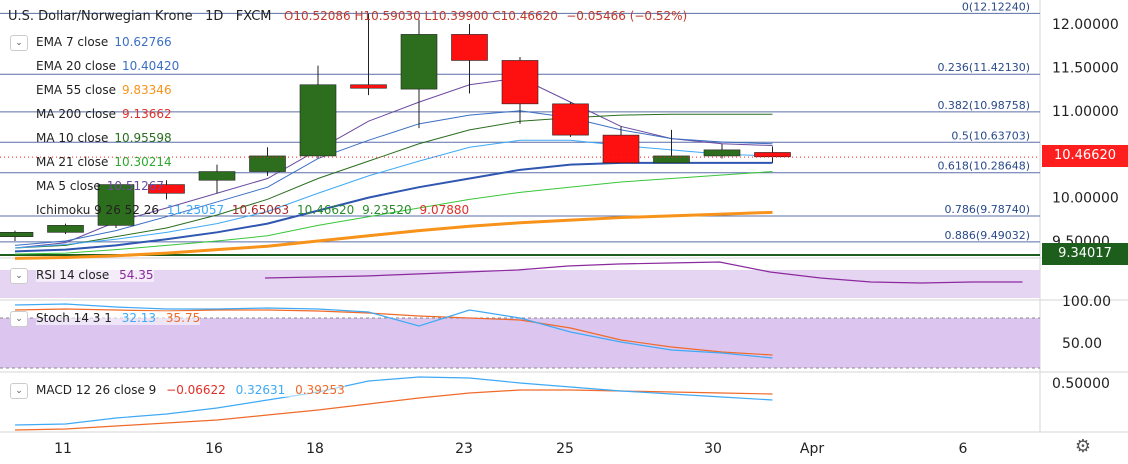  Describe the element at coordinates (996, 6) in the screenshot. I see `fib-level-label: 0(12.12240)` at that location.